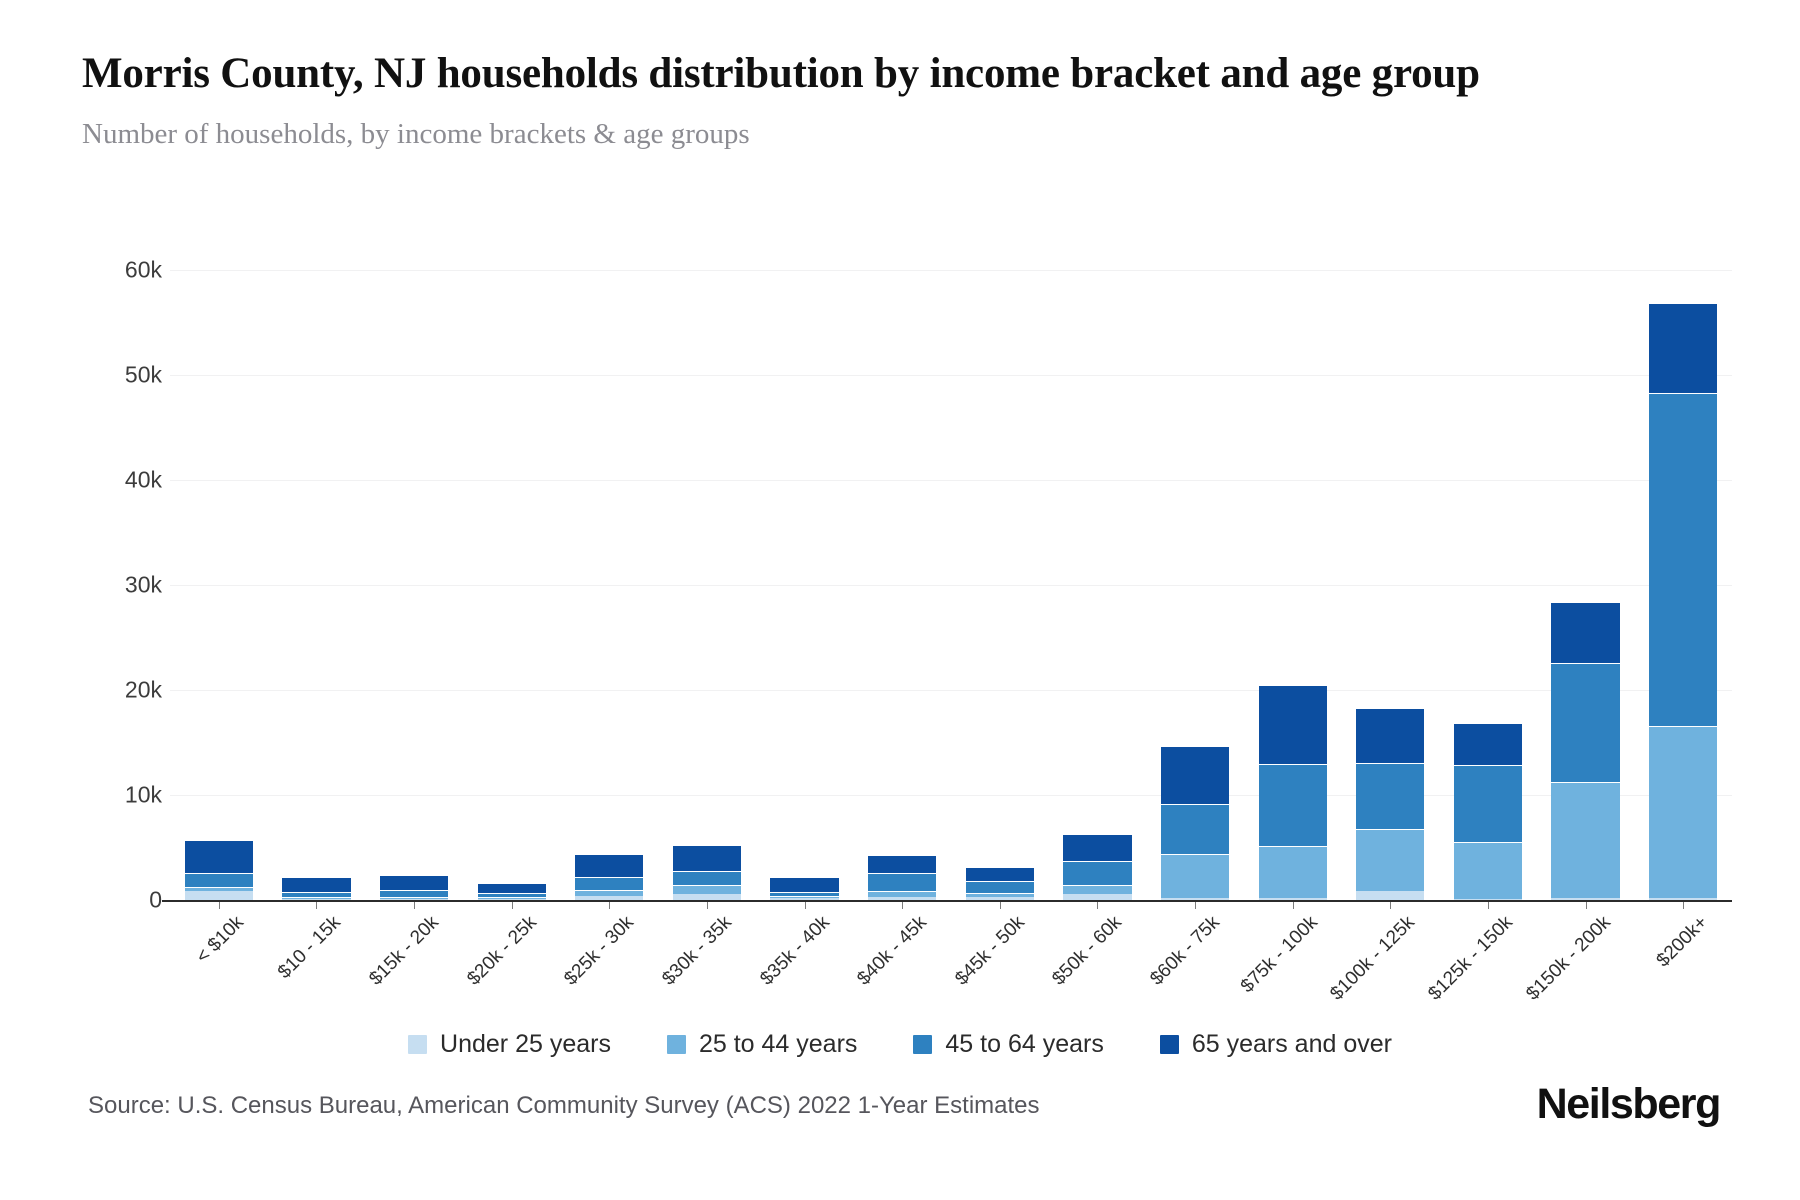  What do you see at coordinates (143, 584) in the screenshot?
I see `y-axis-tick-label: 30k` at bounding box center [143, 584].